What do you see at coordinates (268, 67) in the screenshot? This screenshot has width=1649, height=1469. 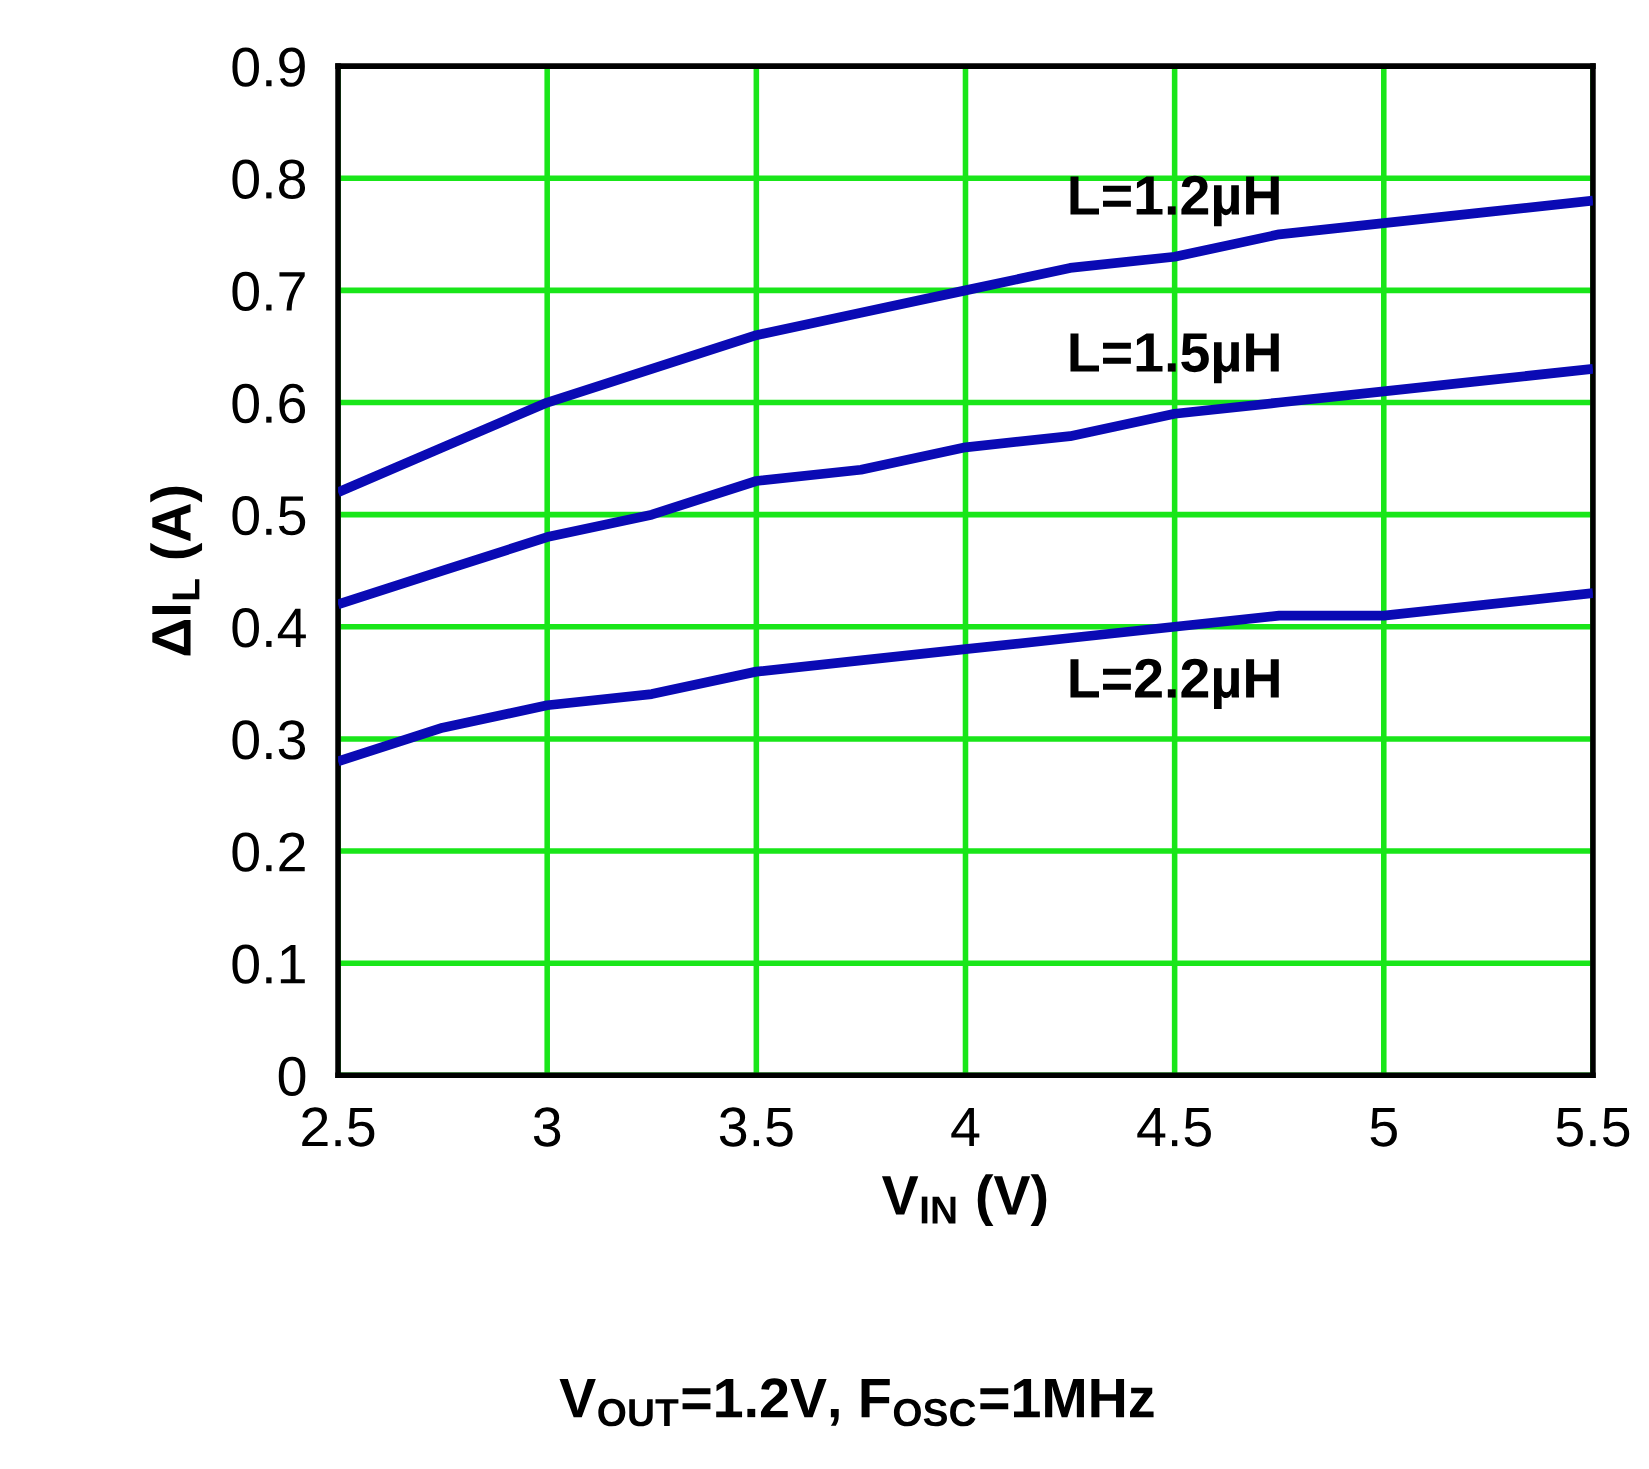 I see `y-tick-label: 0.9` at bounding box center [268, 67].